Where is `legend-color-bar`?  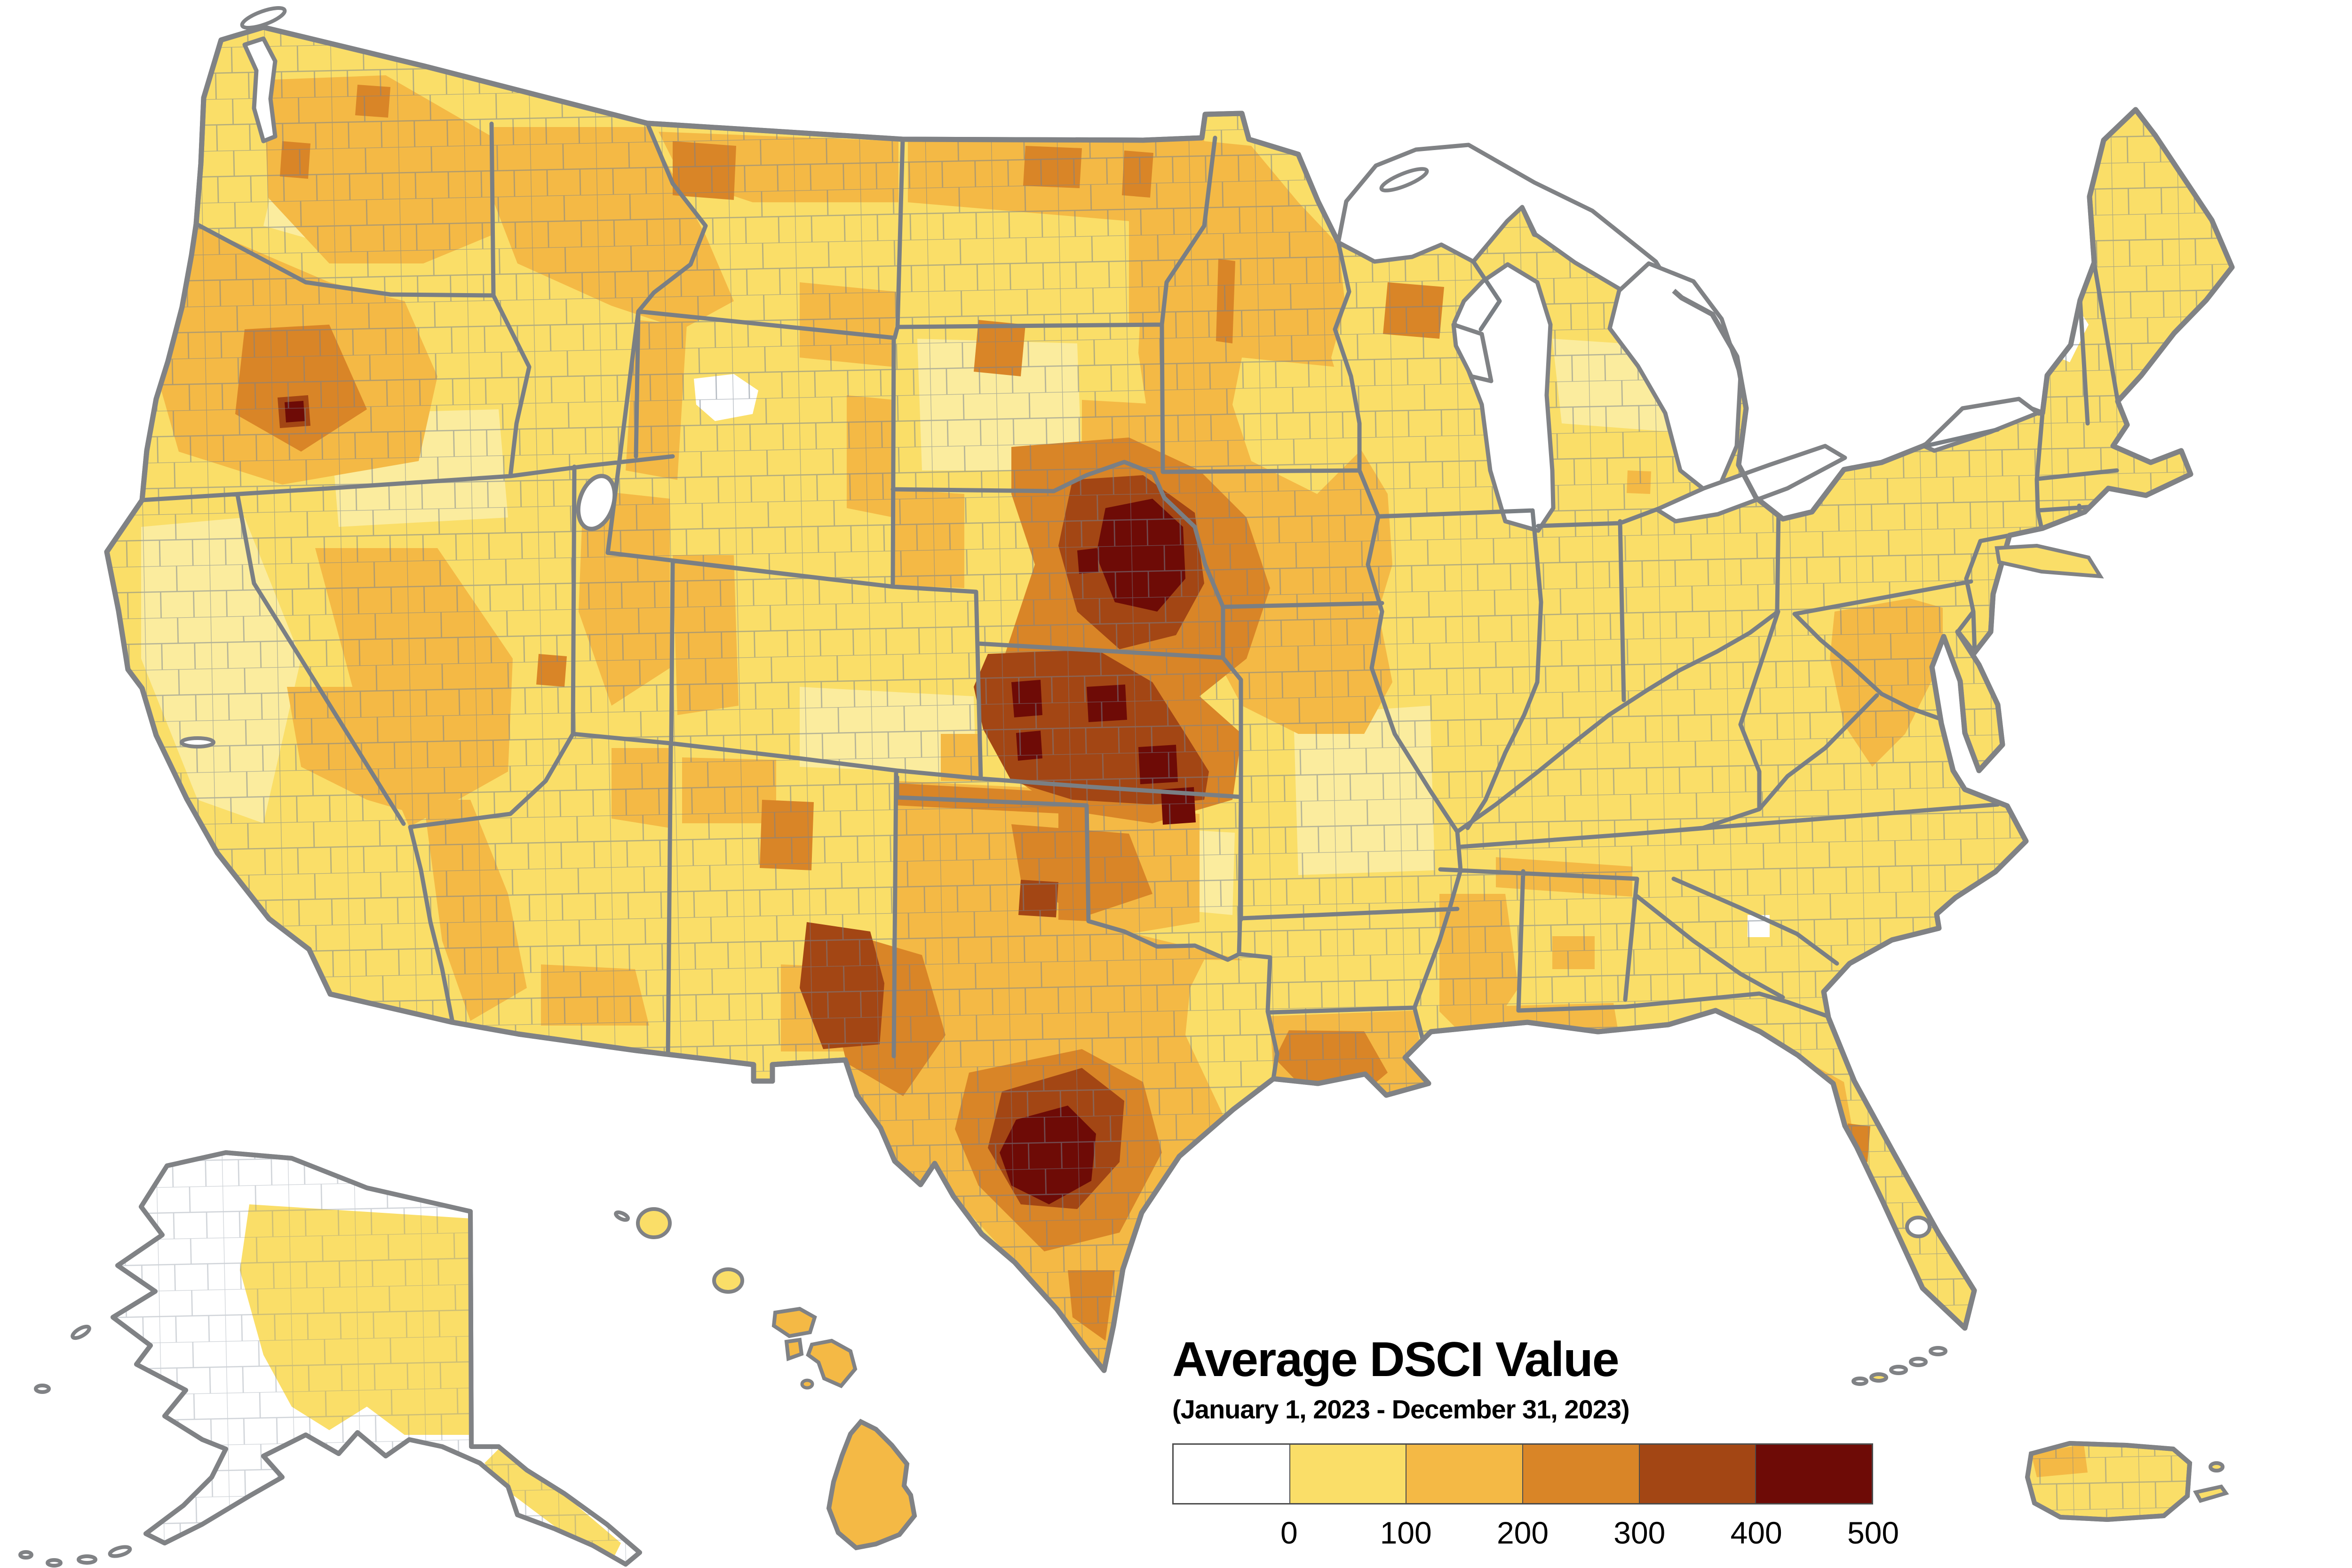
legend-color-bar is located at coordinates (1522, 1474).